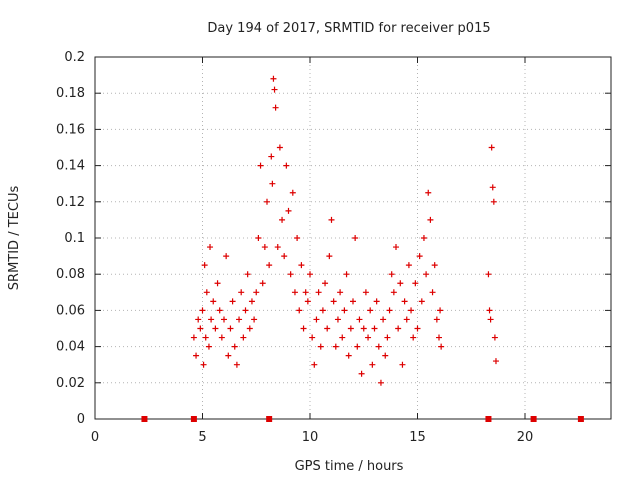  I want to click on x-tick-label: 20, so click(525, 437).